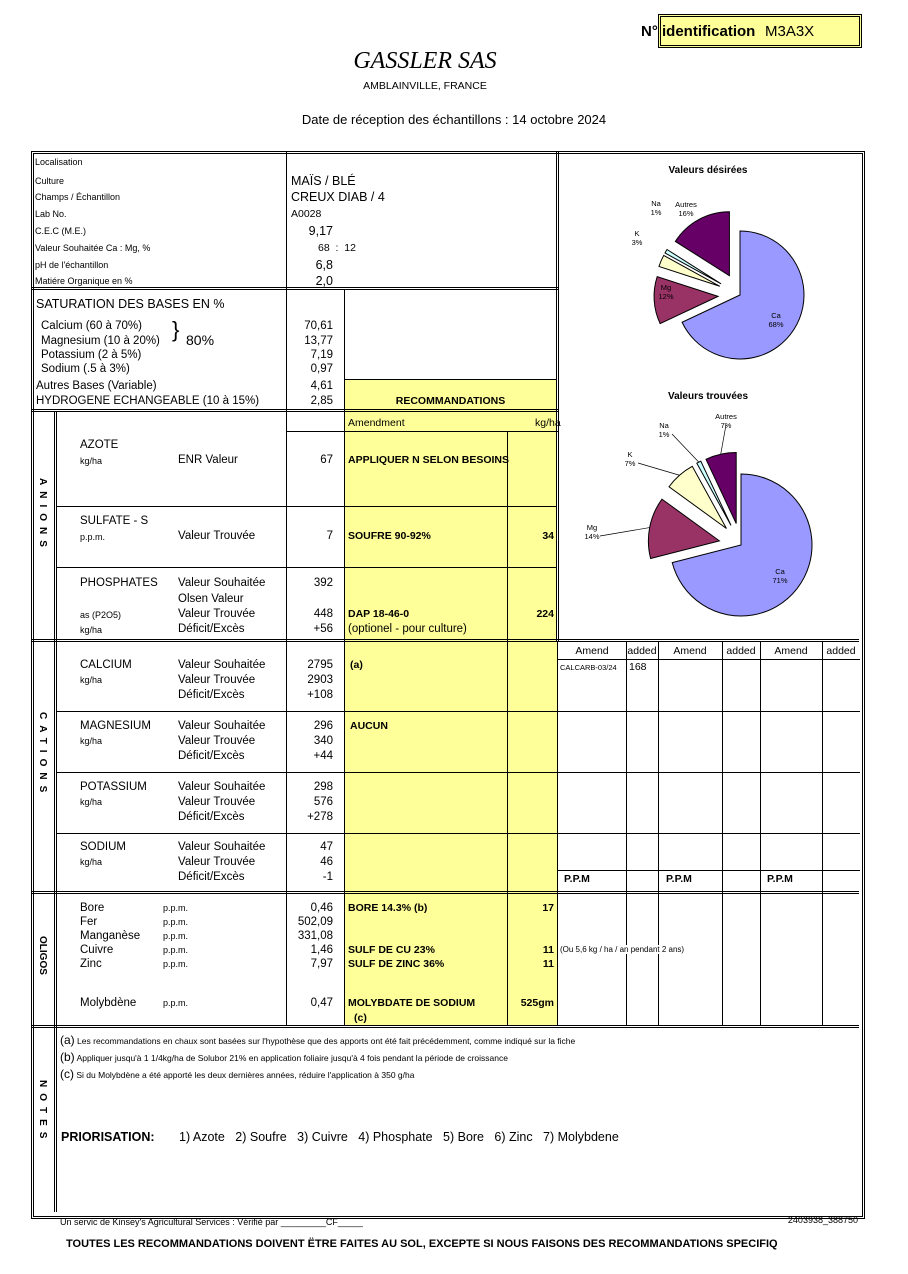 The image size is (908, 1274). I want to click on company-location: AMBLAINVILLE, FRANCE, so click(425, 86).